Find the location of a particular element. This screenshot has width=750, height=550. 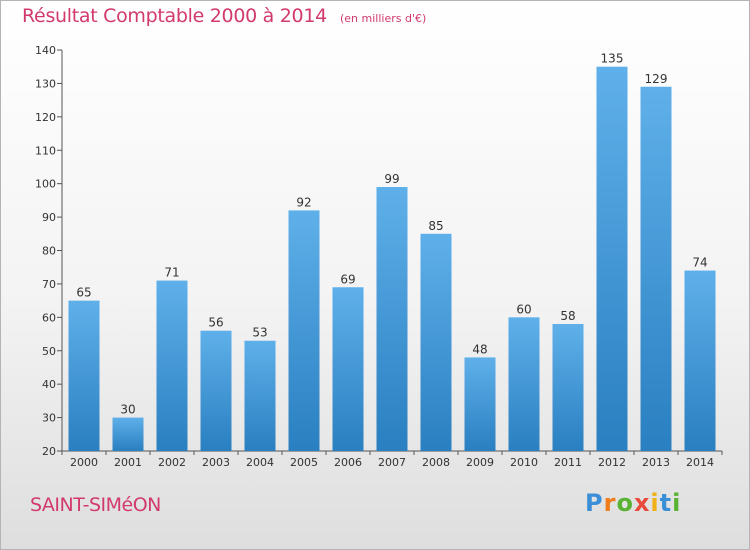

proxiti-logo: Proxiti is located at coordinates (633, 503).